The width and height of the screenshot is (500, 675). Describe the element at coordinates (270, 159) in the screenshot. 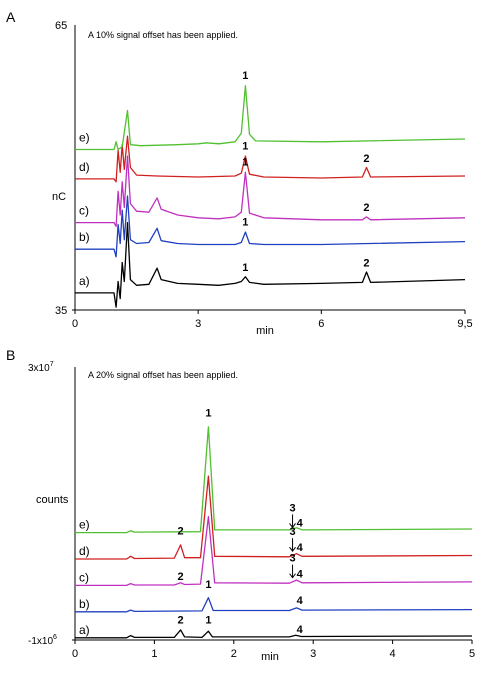

I see `panel-a-series-d` at that location.